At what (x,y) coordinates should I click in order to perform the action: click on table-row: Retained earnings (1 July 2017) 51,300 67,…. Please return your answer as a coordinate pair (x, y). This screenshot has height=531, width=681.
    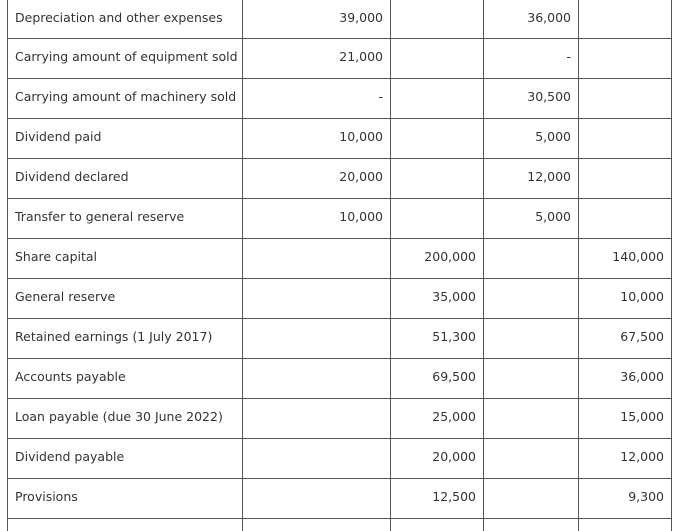
    Looking at the image, I should click on (339, 339).